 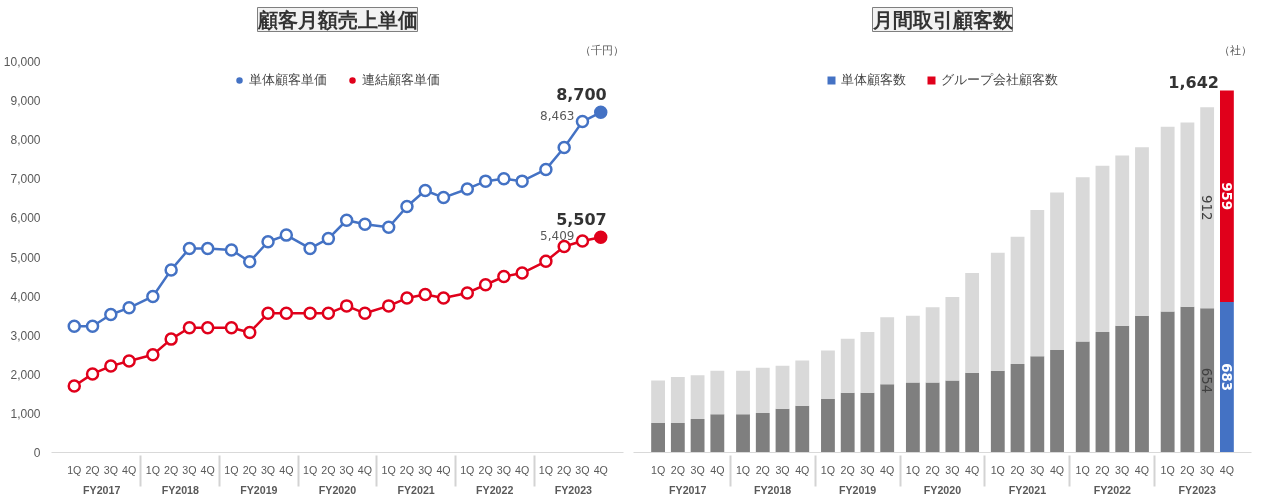 What do you see at coordinates (25, 179) in the screenshot?
I see `y-tick-label: 7,000` at bounding box center [25, 179].